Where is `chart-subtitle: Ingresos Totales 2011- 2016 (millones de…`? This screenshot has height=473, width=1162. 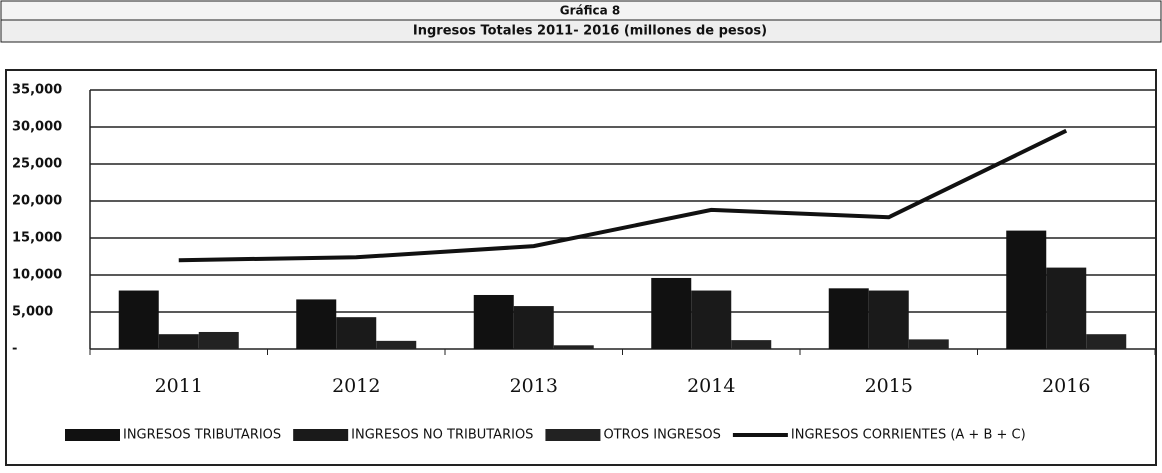 chart-subtitle: Ingresos Totales 2011- 2016 (millones de… is located at coordinates (590, 31).